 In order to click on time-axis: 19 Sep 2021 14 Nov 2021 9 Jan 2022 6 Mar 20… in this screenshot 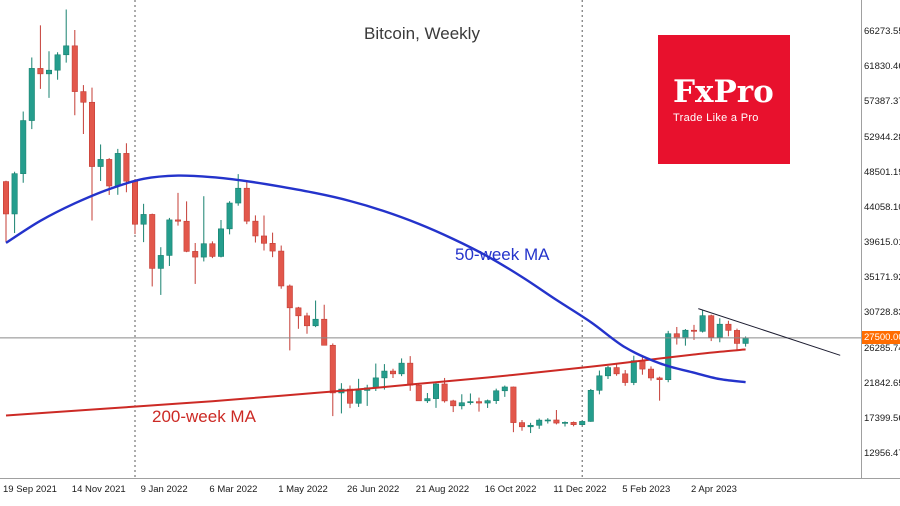, I will do `click(450, 492)`.